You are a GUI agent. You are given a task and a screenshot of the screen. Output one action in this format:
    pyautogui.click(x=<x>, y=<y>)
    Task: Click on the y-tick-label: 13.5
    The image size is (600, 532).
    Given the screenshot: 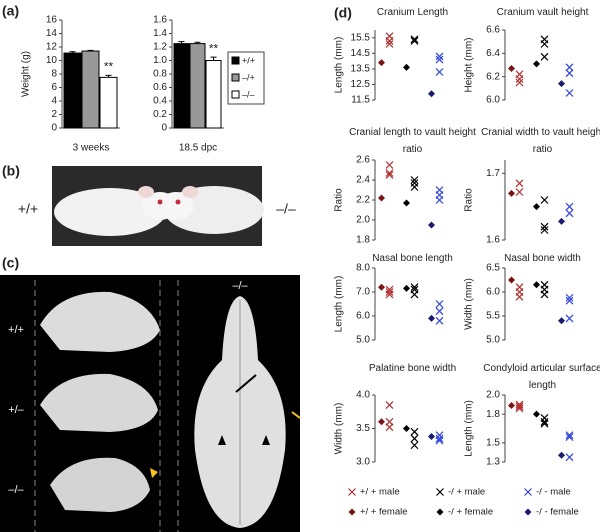 What is the action you would take?
    pyautogui.click(x=361, y=69)
    